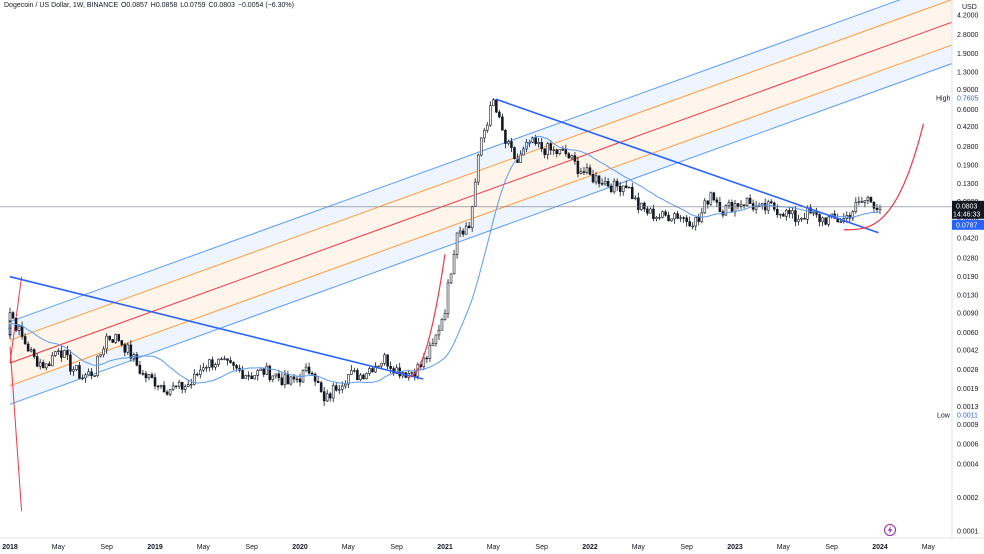 This screenshot has height=554, width=984. I want to click on lightning-icon, so click(890, 530).